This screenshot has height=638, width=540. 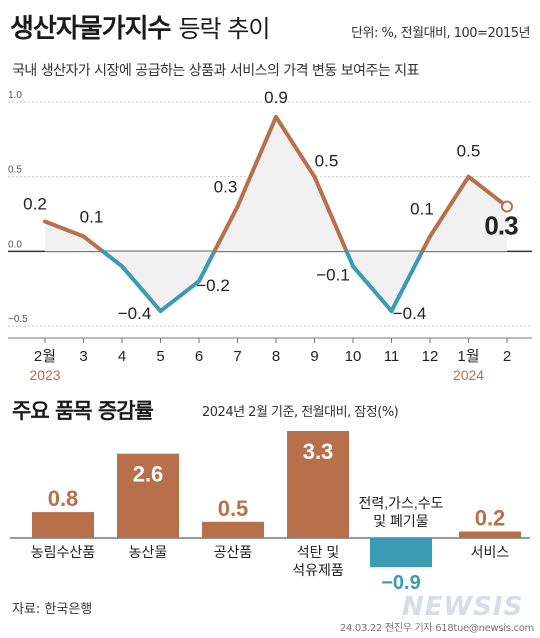 What do you see at coordinates (15, 170) in the screenshot?
I see `y-tick-label: 0.5` at bounding box center [15, 170].